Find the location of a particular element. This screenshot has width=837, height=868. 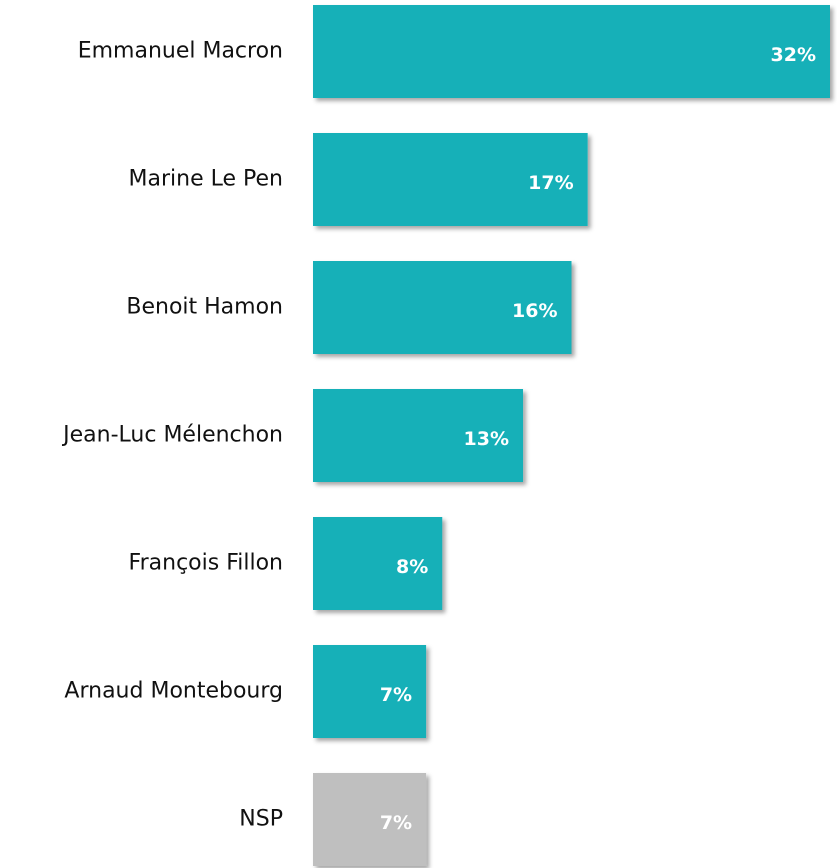

value-label: 13% is located at coordinates (486, 439).